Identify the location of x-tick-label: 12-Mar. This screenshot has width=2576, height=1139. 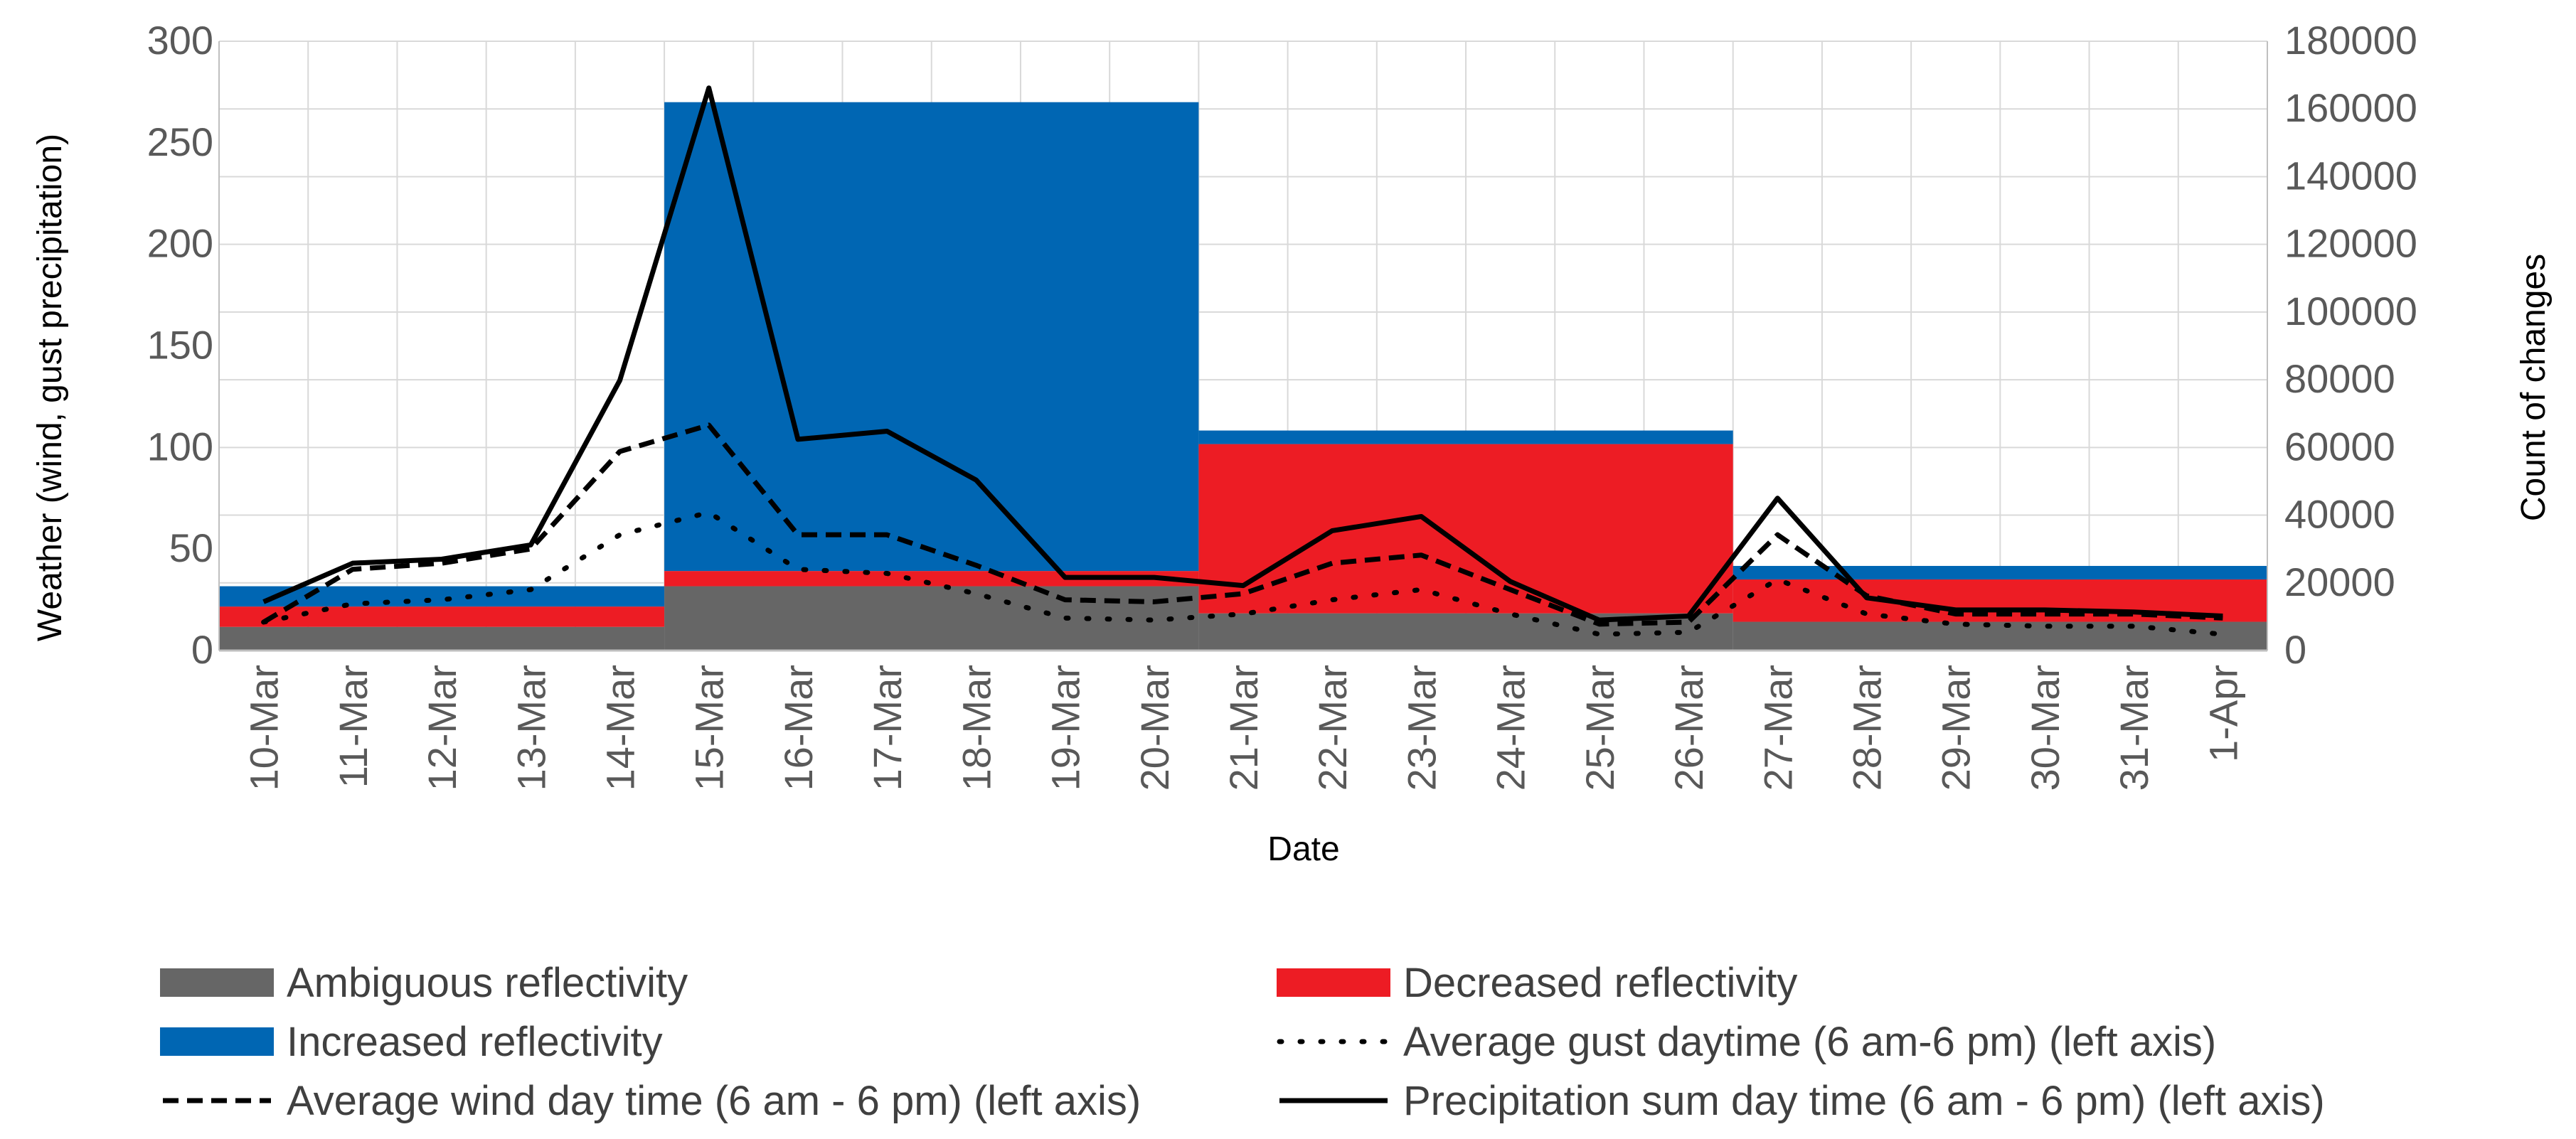
(442, 728).